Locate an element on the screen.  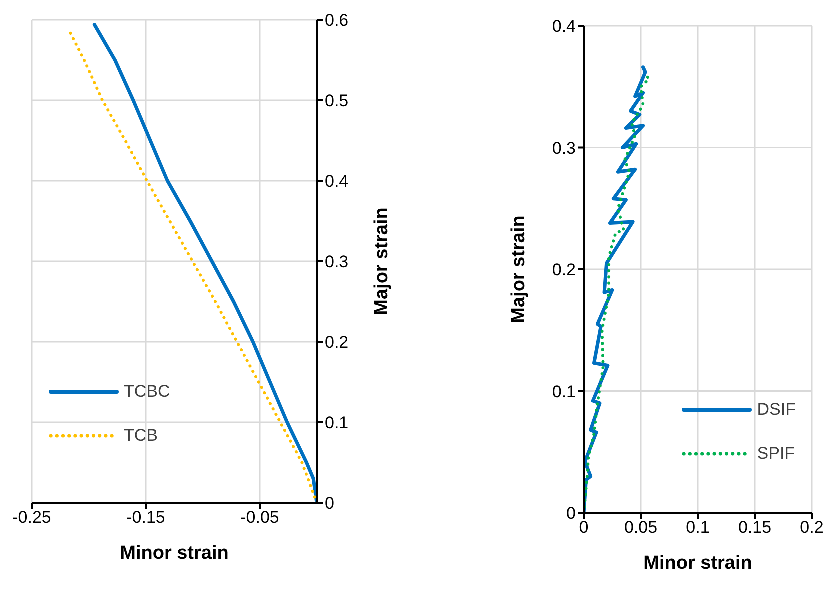
x-tick-label: -0.15 is located at coordinates (146, 518).